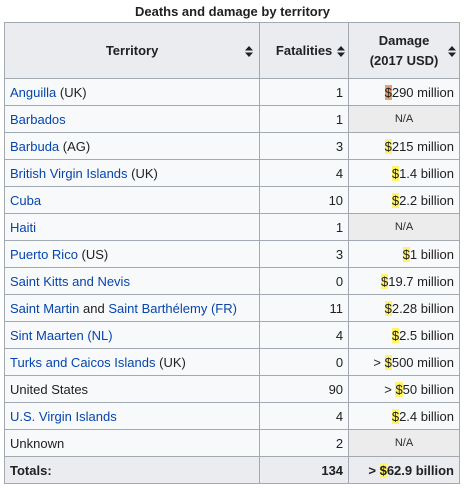 The height and width of the screenshot is (491, 465). I want to click on damage-value: $215 million, so click(419, 146).